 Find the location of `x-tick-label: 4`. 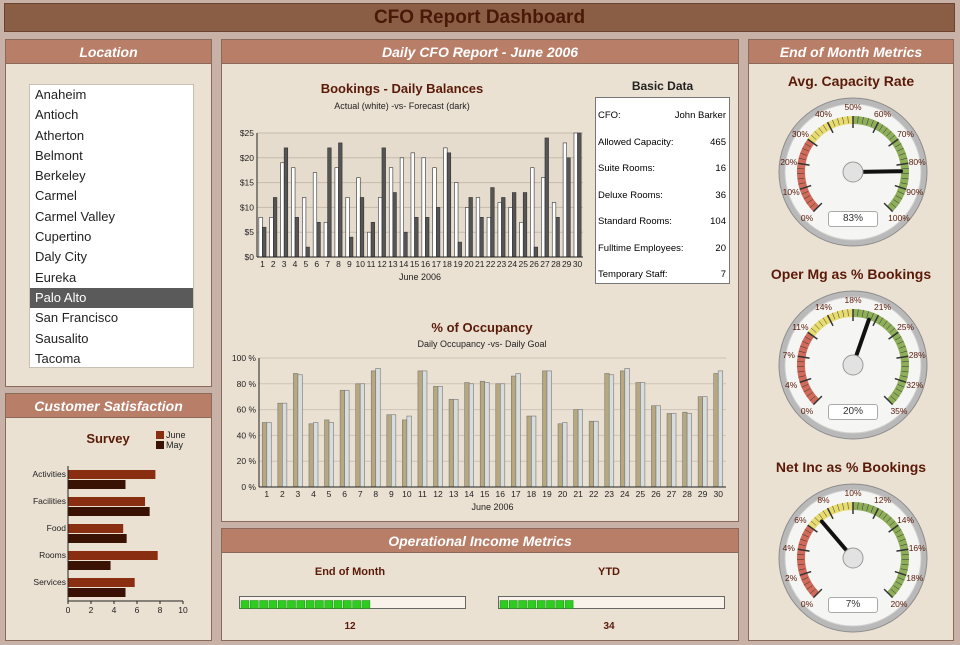

x-tick-label: 4 is located at coordinates (313, 494).